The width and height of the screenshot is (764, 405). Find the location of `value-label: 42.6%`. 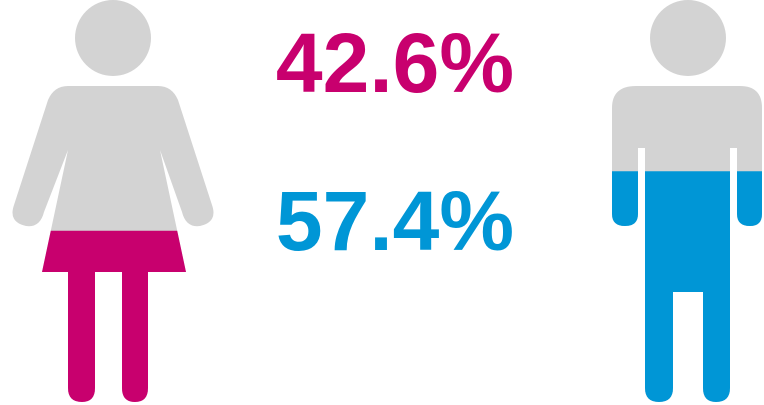

value-label: 42.6% is located at coordinates (395, 63).